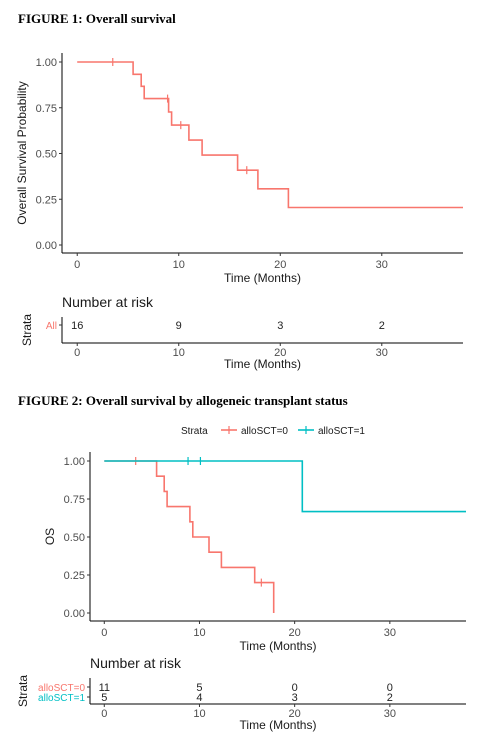  I want to click on fig1-y-tick-label: 0.75, so click(46, 109).